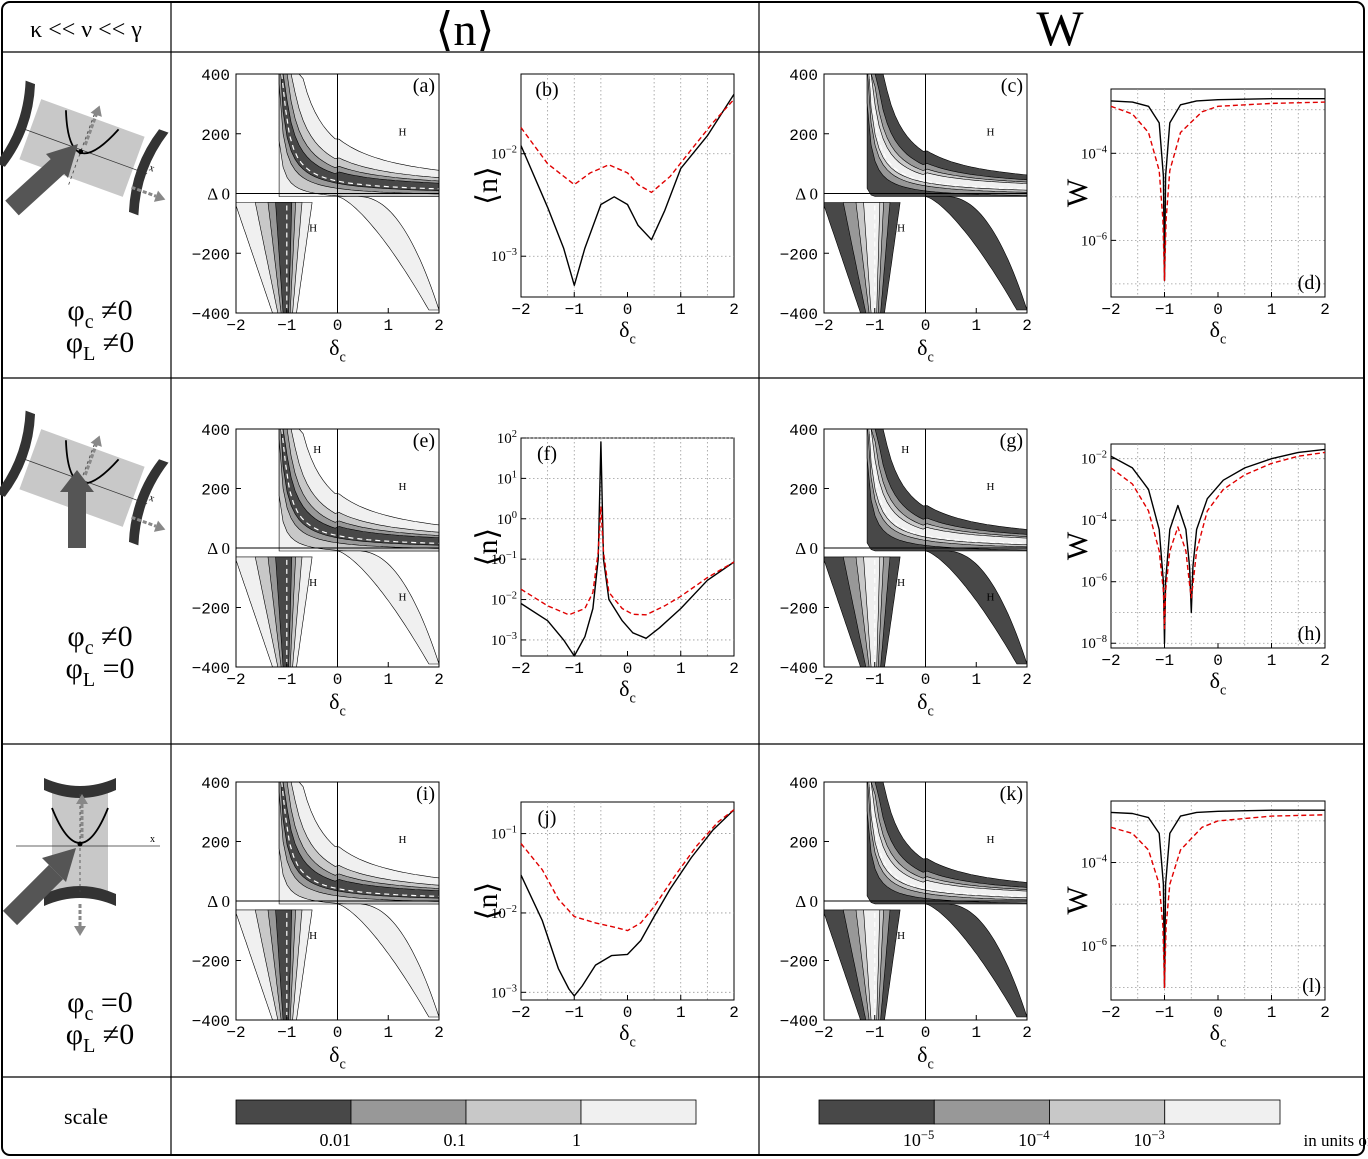 This screenshot has width=1368, height=1159. Describe the element at coordinates (507, 478) in the screenshot. I see `y-tick-label: 10¹` at that location.